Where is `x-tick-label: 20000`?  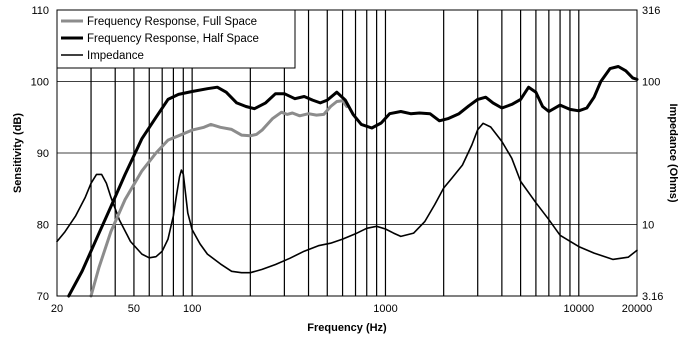 x-tick-label: 20000 is located at coordinates (637, 309).